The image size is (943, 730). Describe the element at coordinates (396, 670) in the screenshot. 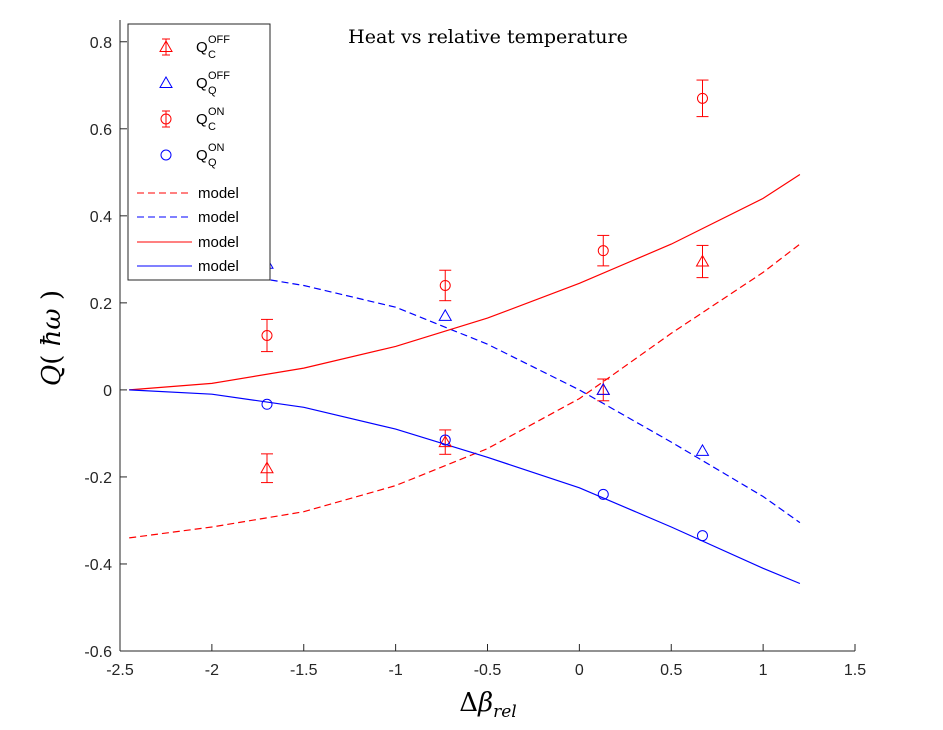

I see `x-tick-label: -1` at that location.